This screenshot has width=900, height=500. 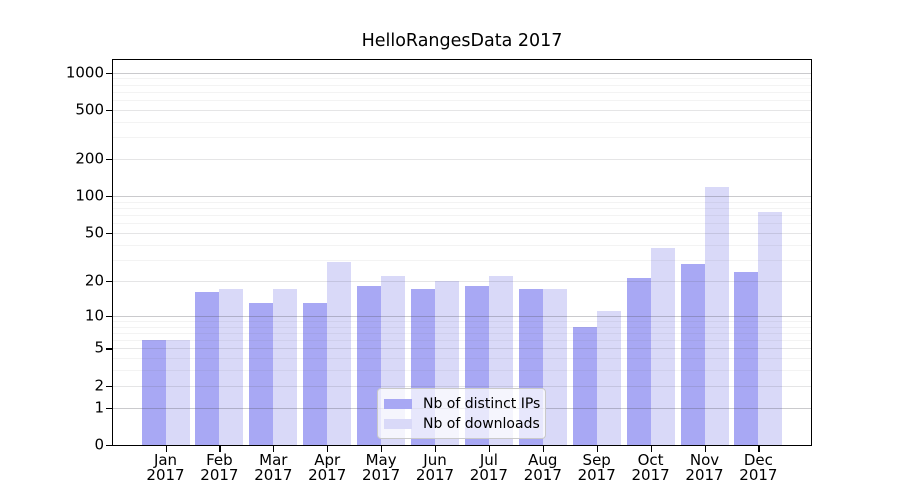 I want to click on x-tick-label-mar: Mar 2017, so click(x=273, y=467).